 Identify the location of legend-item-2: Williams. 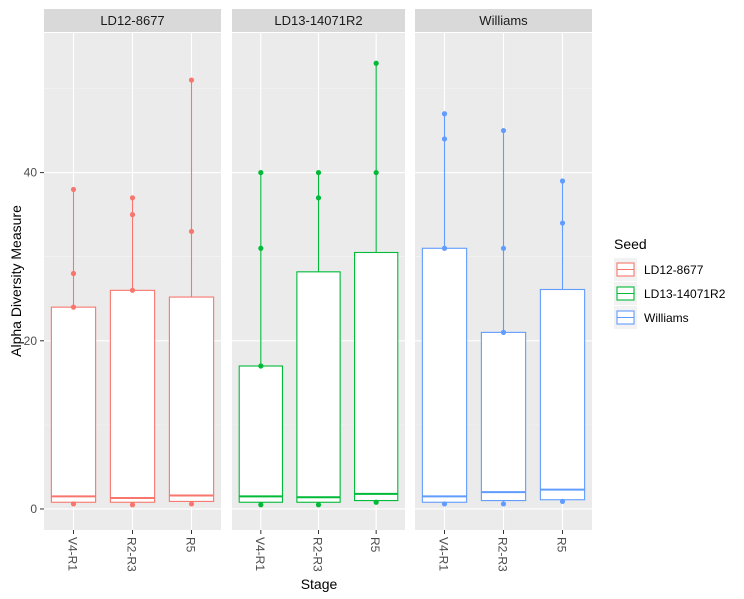
(651, 317).